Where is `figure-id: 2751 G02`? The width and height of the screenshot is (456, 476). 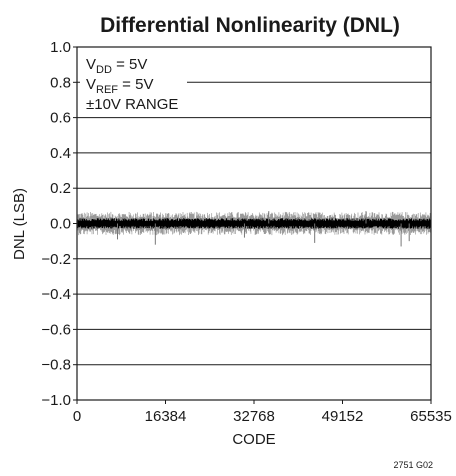
figure-id: 2751 G02 is located at coordinates (413, 465).